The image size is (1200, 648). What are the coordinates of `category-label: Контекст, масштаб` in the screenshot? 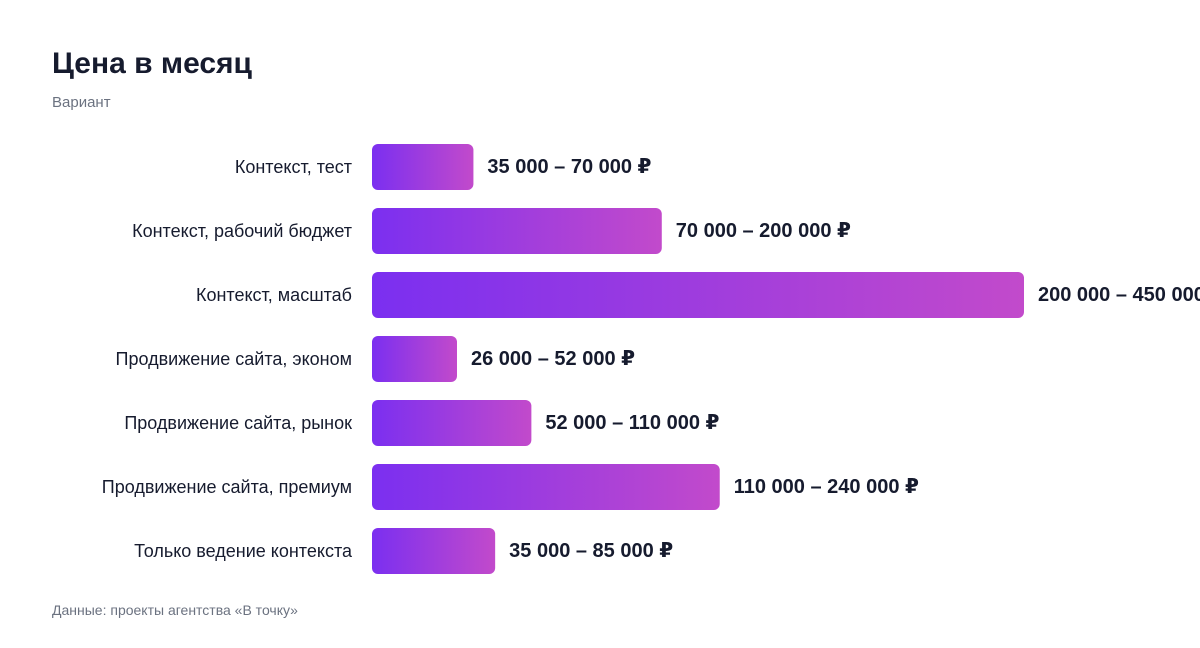 It's located at (274, 295).